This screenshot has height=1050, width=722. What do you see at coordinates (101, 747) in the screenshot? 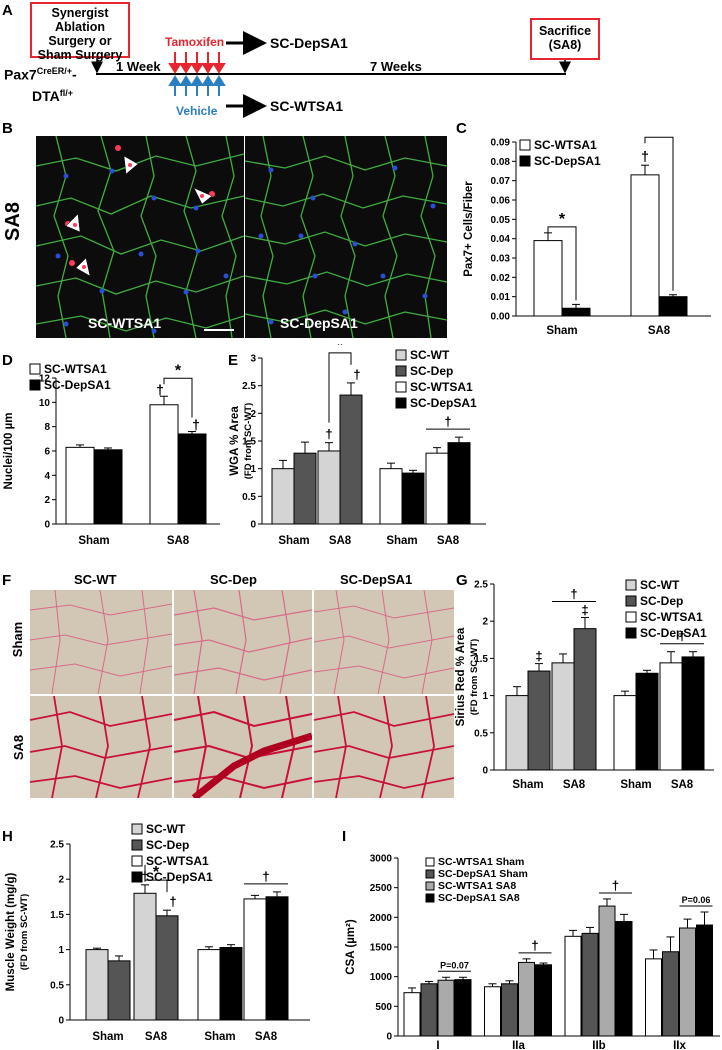
I see `histology-sa8-sc-wt` at bounding box center [101, 747].